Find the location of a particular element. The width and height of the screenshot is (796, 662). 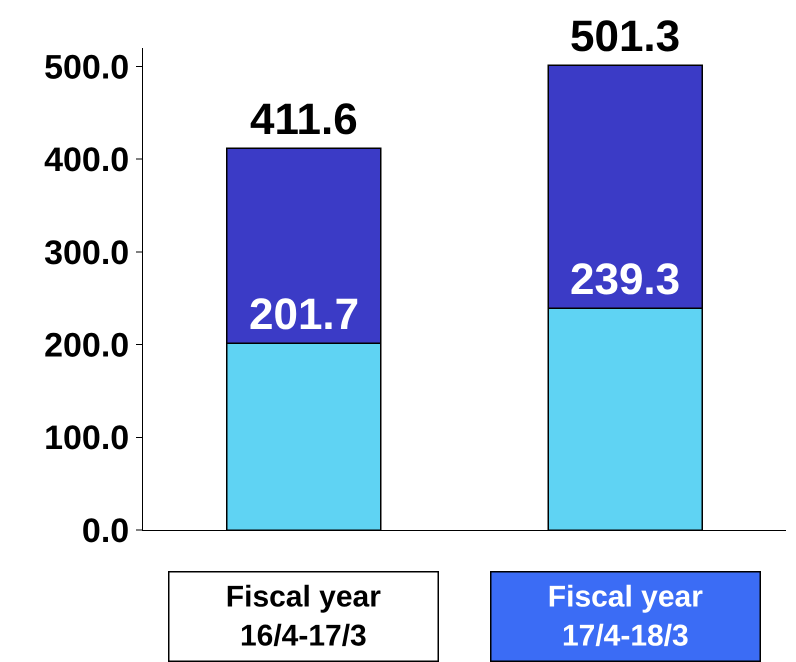

y-tick-label: 400.0 is located at coordinates (87, 160).